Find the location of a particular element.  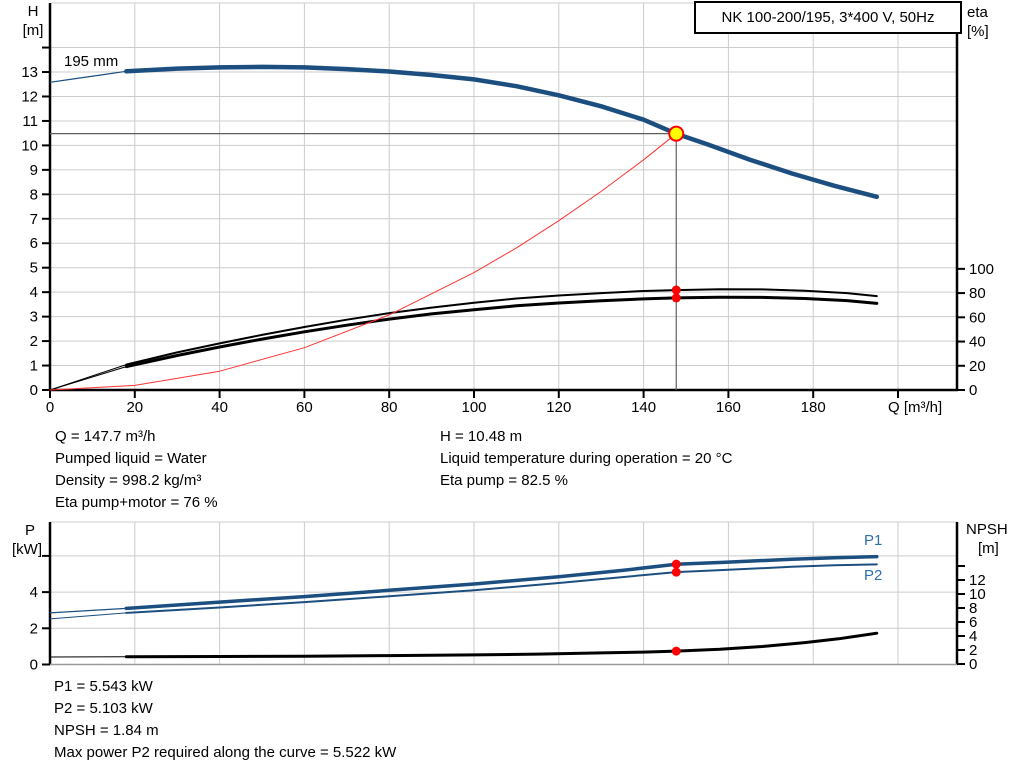

p2-curve is located at coordinates (501, 588).